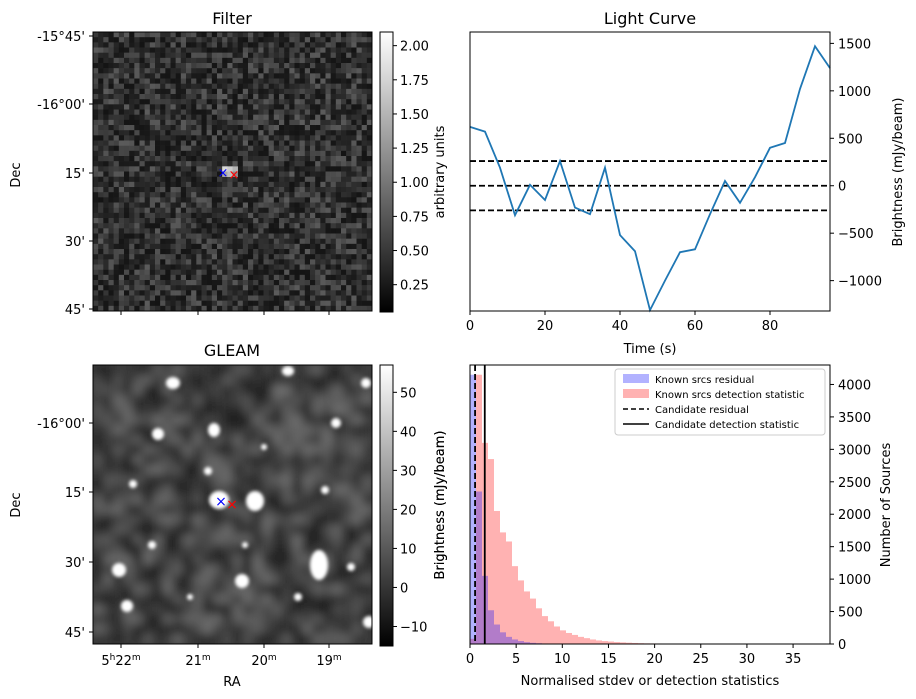 The image size is (916, 699). Describe the element at coordinates (727, 425) in the screenshot. I see `legend-label-candidate-detection: Candidate detection statistic` at that location.